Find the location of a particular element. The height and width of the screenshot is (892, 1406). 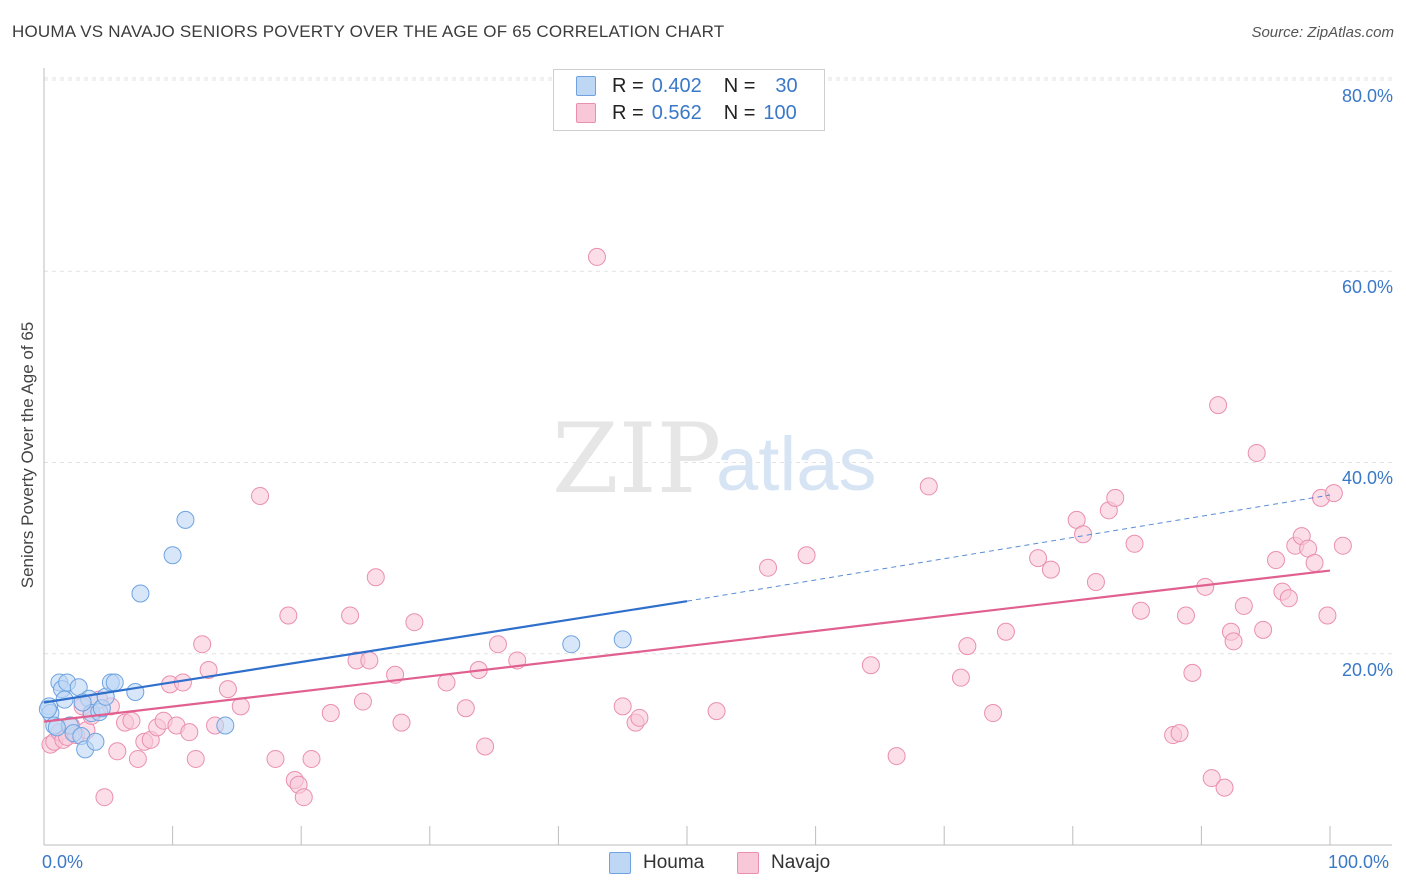

houma-trendline is located at coordinates (365, 652).